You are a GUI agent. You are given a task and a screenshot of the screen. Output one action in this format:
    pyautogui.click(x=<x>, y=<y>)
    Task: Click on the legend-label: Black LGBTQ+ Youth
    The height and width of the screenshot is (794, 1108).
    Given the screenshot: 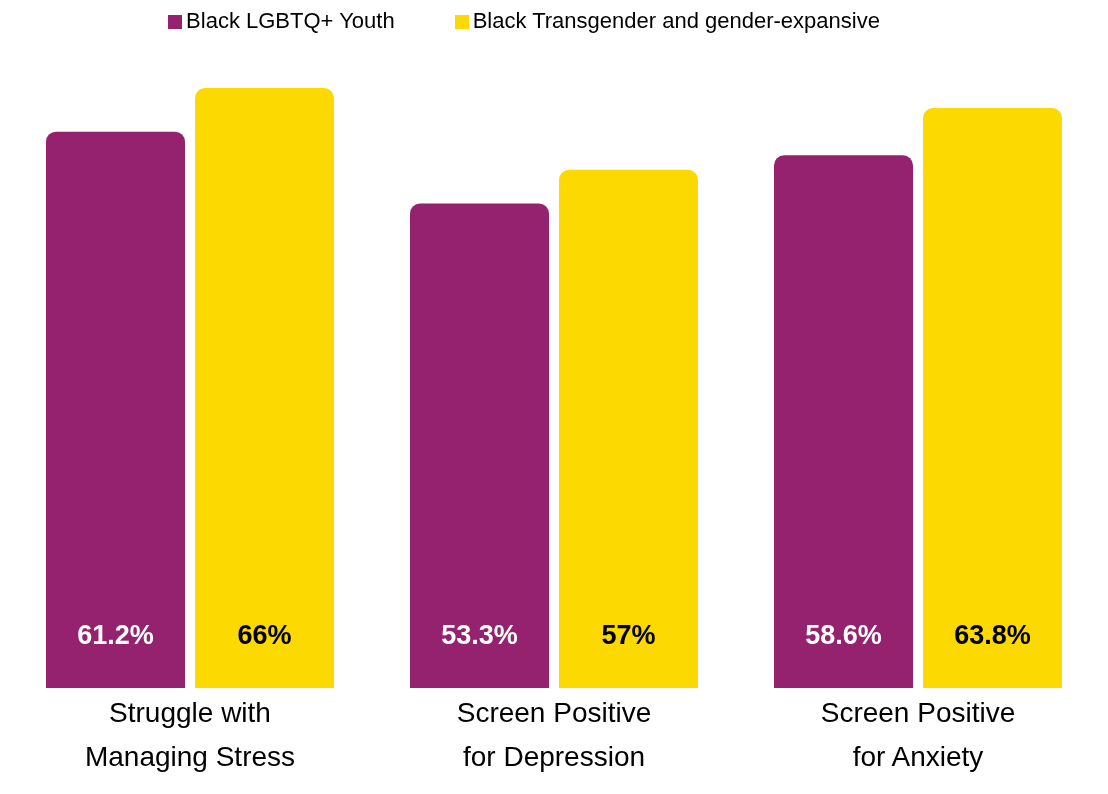 What is the action you would take?
    pyautogui.click(x=290, y=20)
    